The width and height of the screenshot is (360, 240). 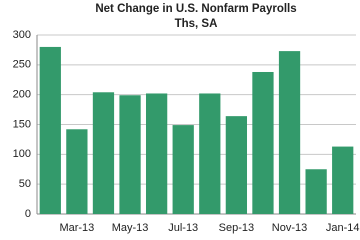 I want to click on x-tick-label: Sep-13, so click(x=236, y=228).